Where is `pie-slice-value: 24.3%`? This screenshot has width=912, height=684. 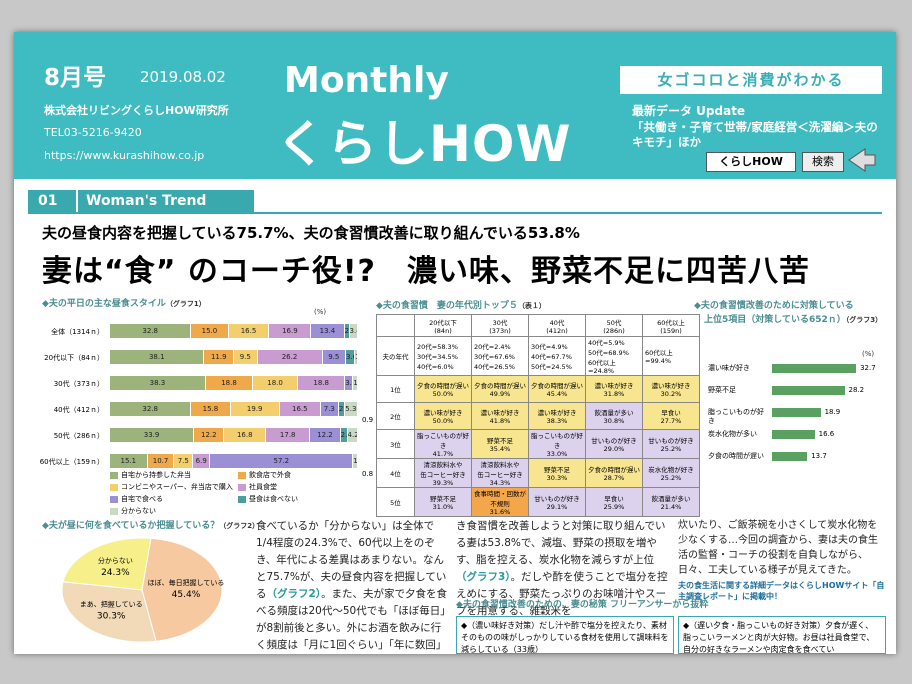 pie-slice-value: 24.3% is located at coordinates (115, 573).